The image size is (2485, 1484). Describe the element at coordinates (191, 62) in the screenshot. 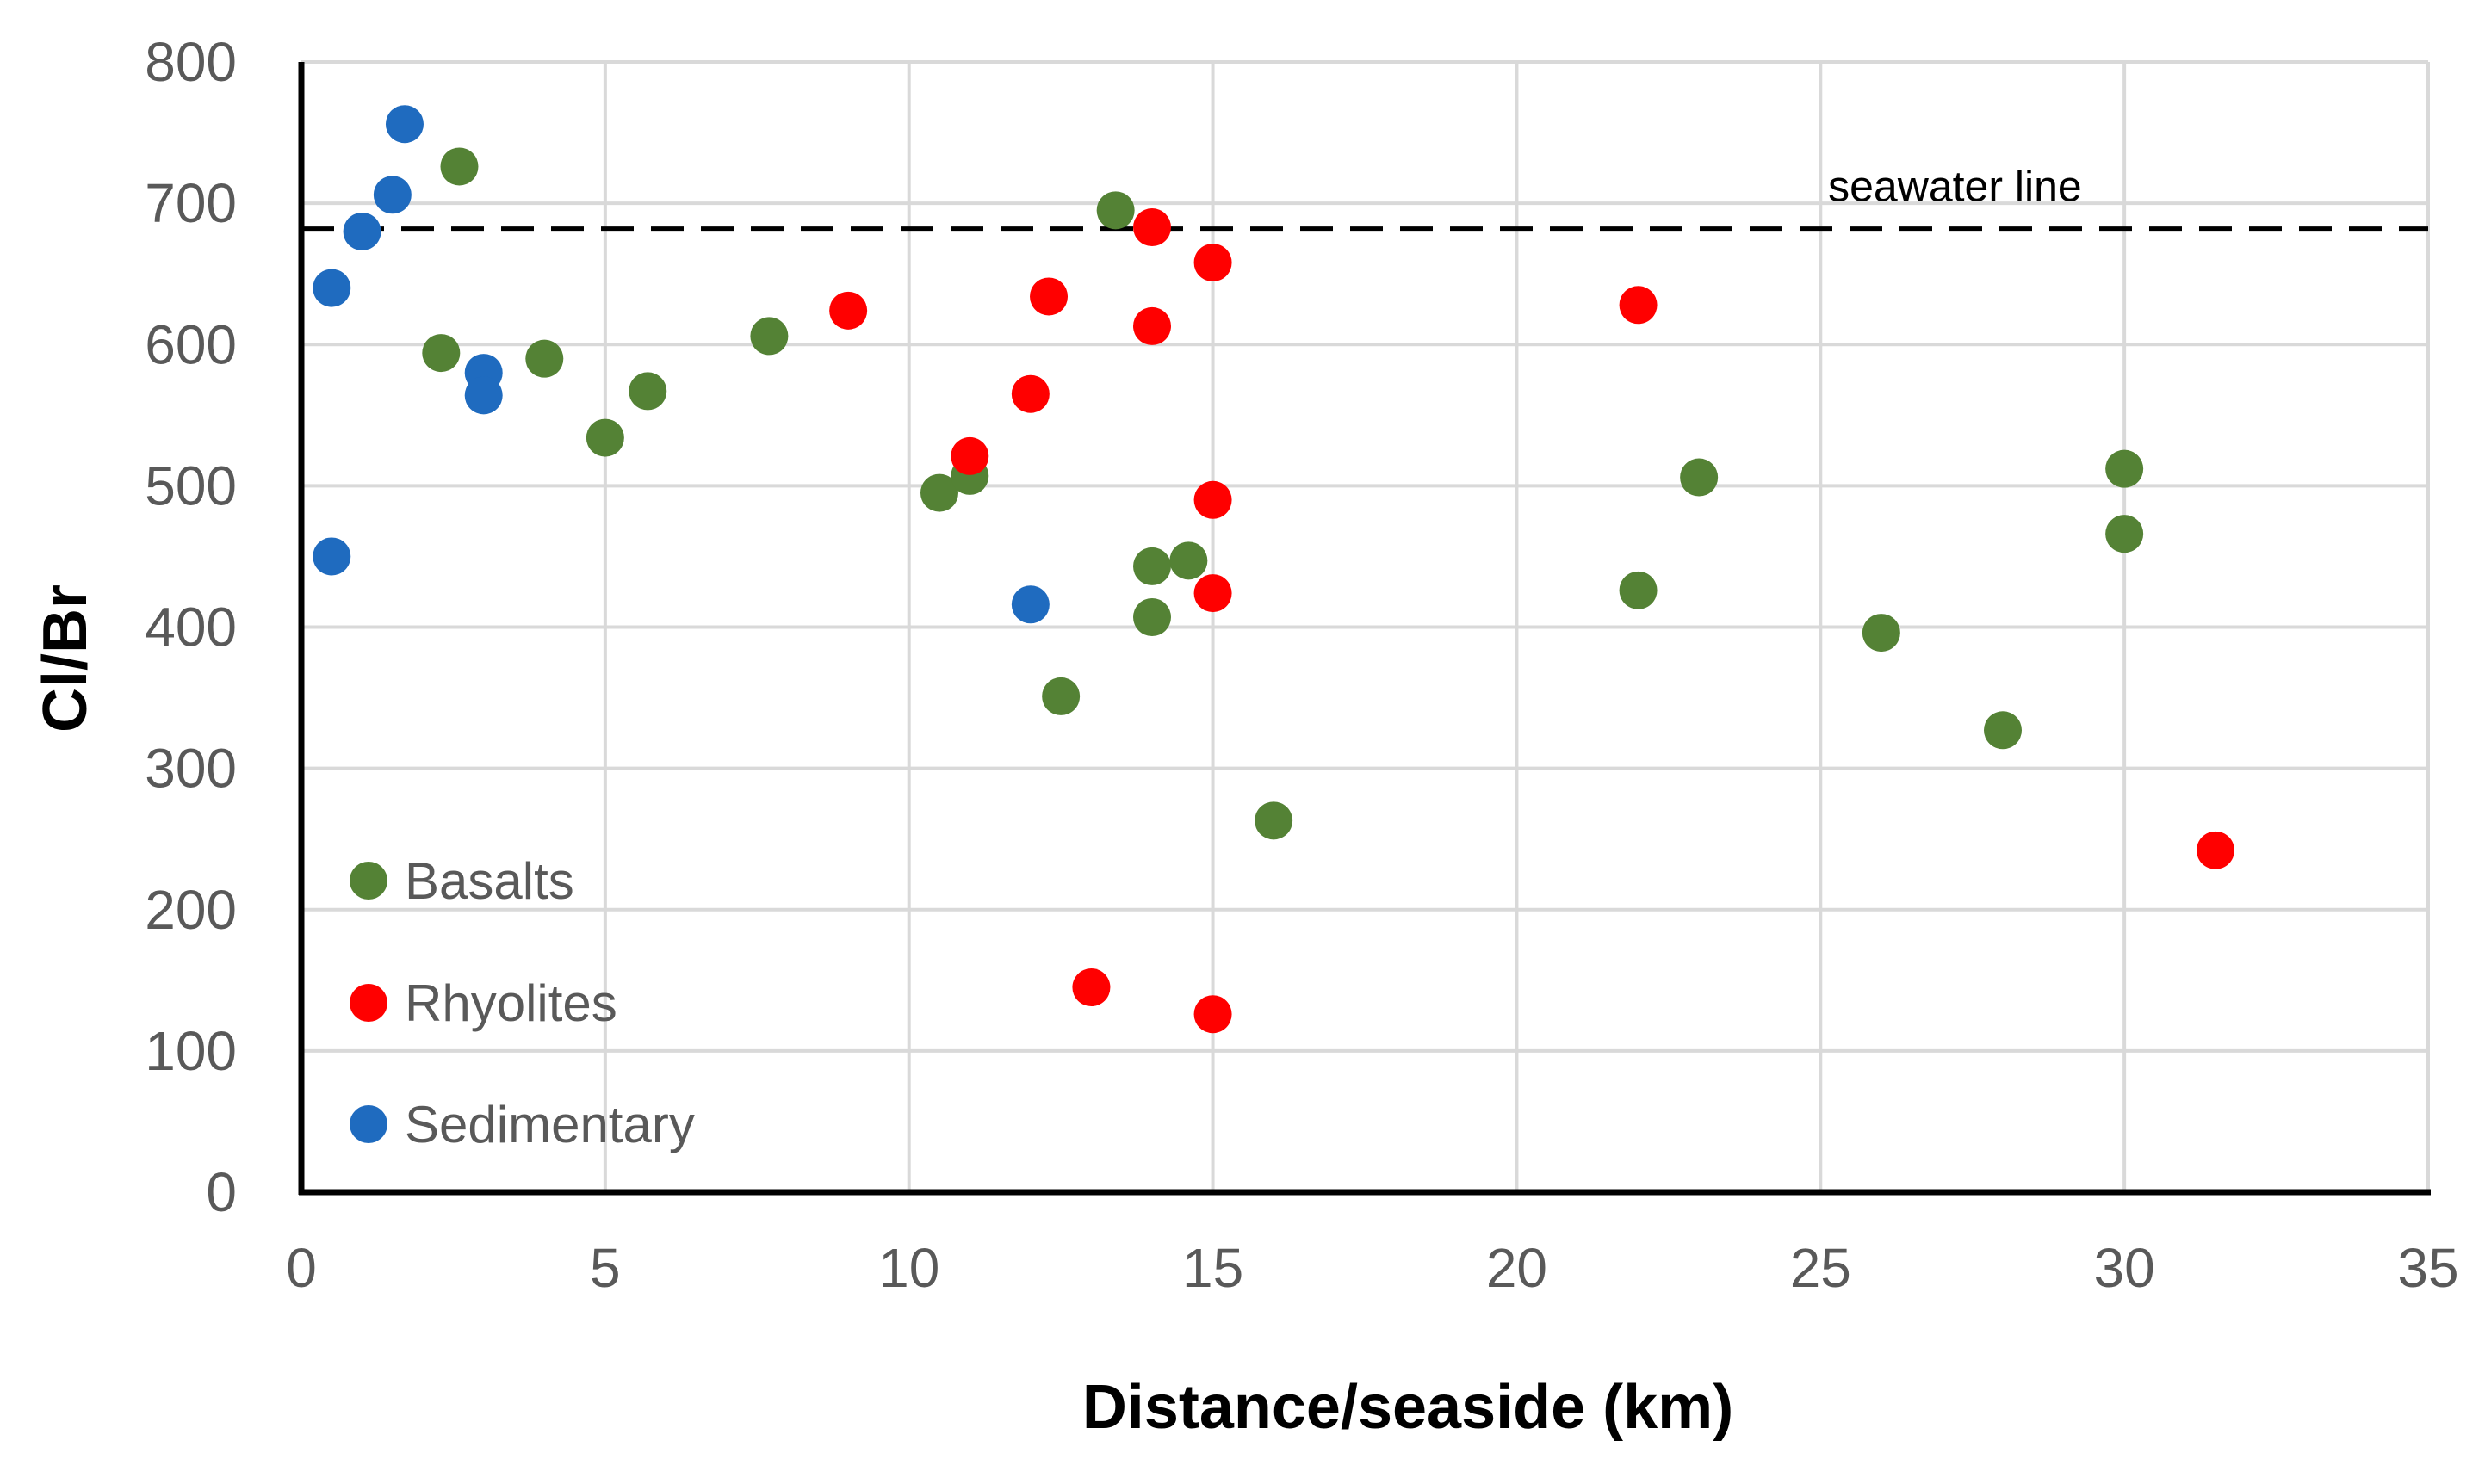

I see `y-tick-label: 800` at that location.